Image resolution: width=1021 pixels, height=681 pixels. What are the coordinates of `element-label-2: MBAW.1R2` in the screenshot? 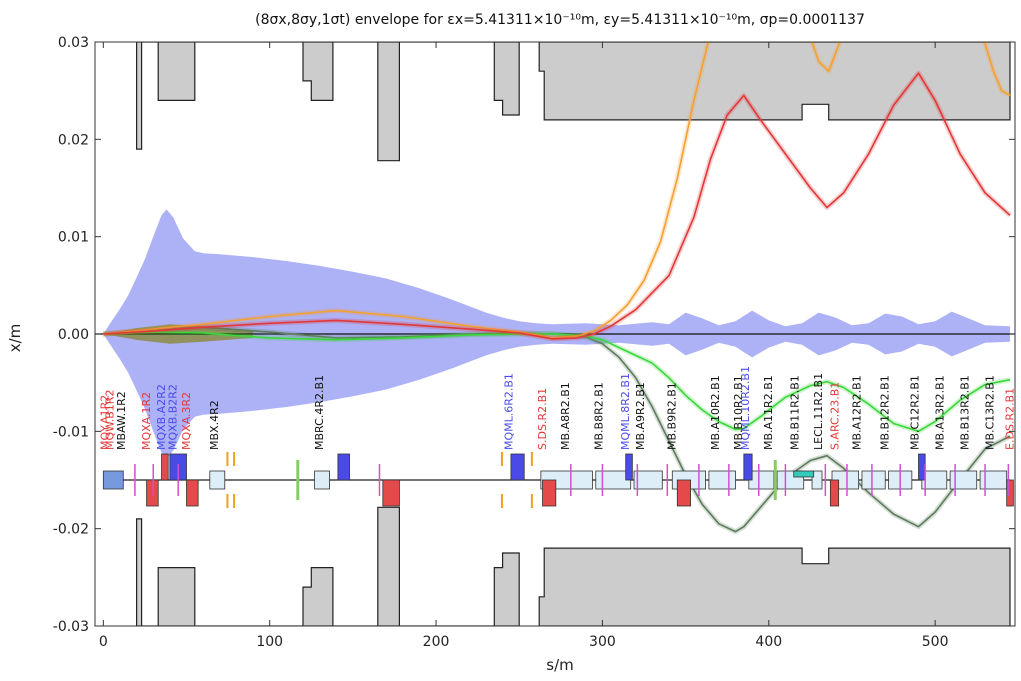 It's located at (121, 420).